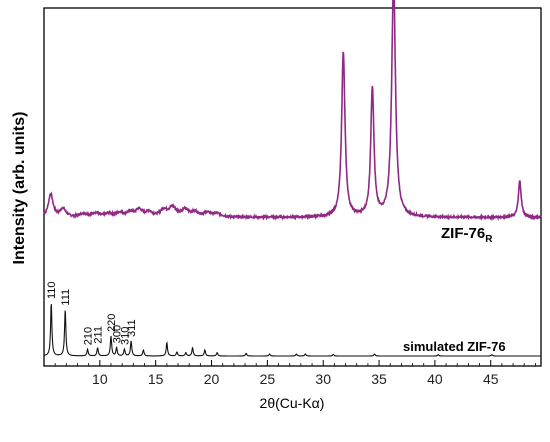 This screenshot has width=550, height=442. What do you see at coordinates (212, 379) in the screenshot?
I see `x-tick-label: 20` at bounding box center [212, 379].